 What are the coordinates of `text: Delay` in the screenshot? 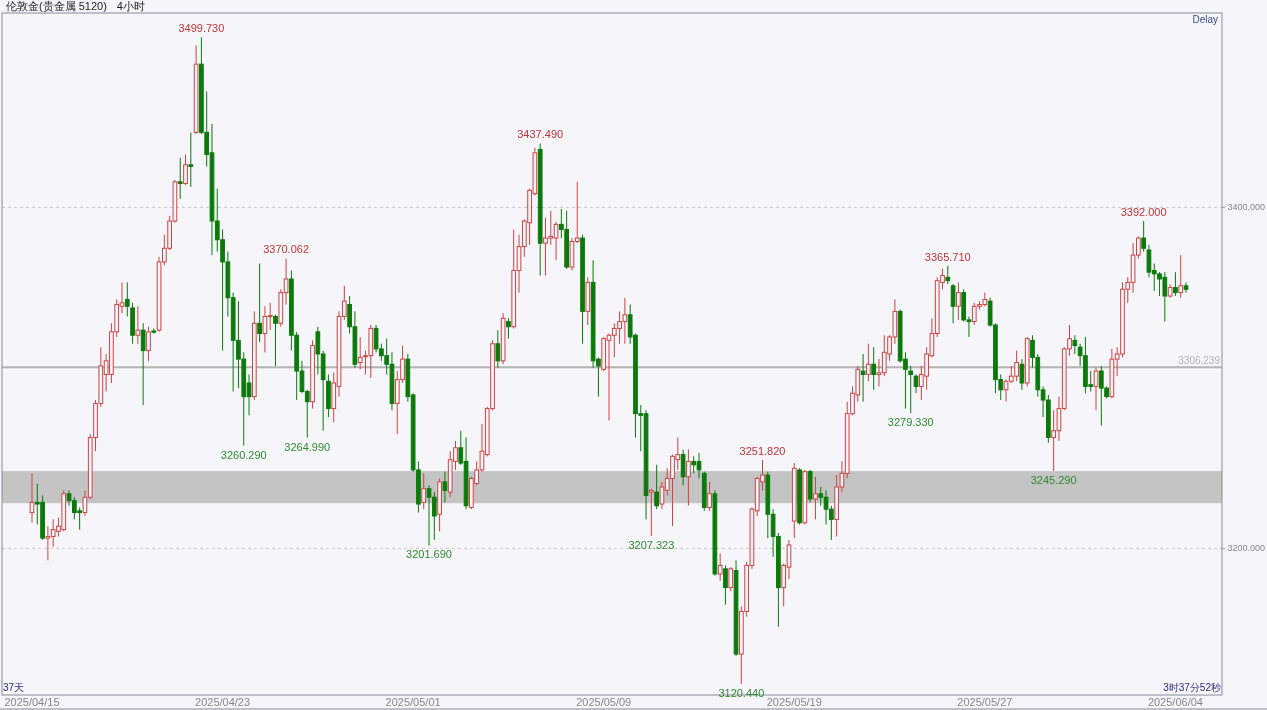 It's located at (1205, 19).